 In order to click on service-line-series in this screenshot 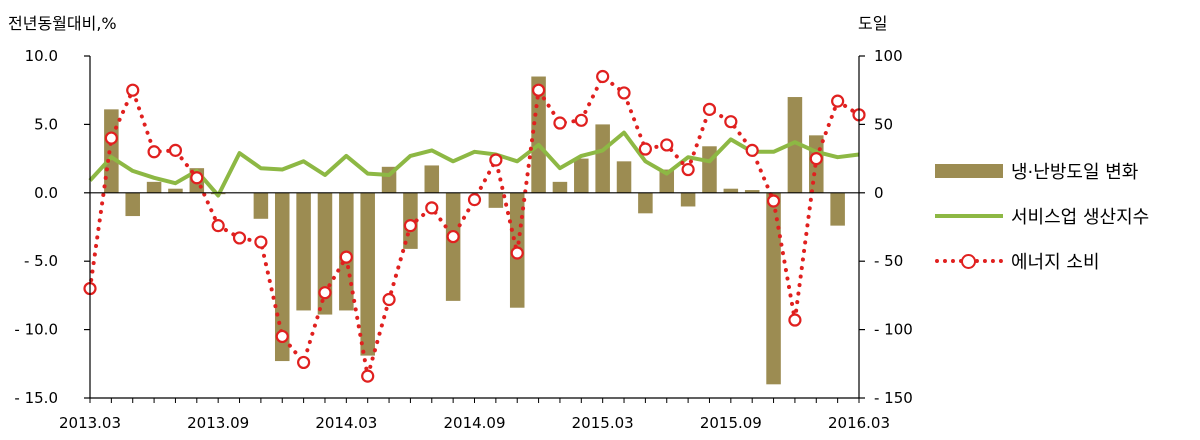, I will do `click(474, 164)`.